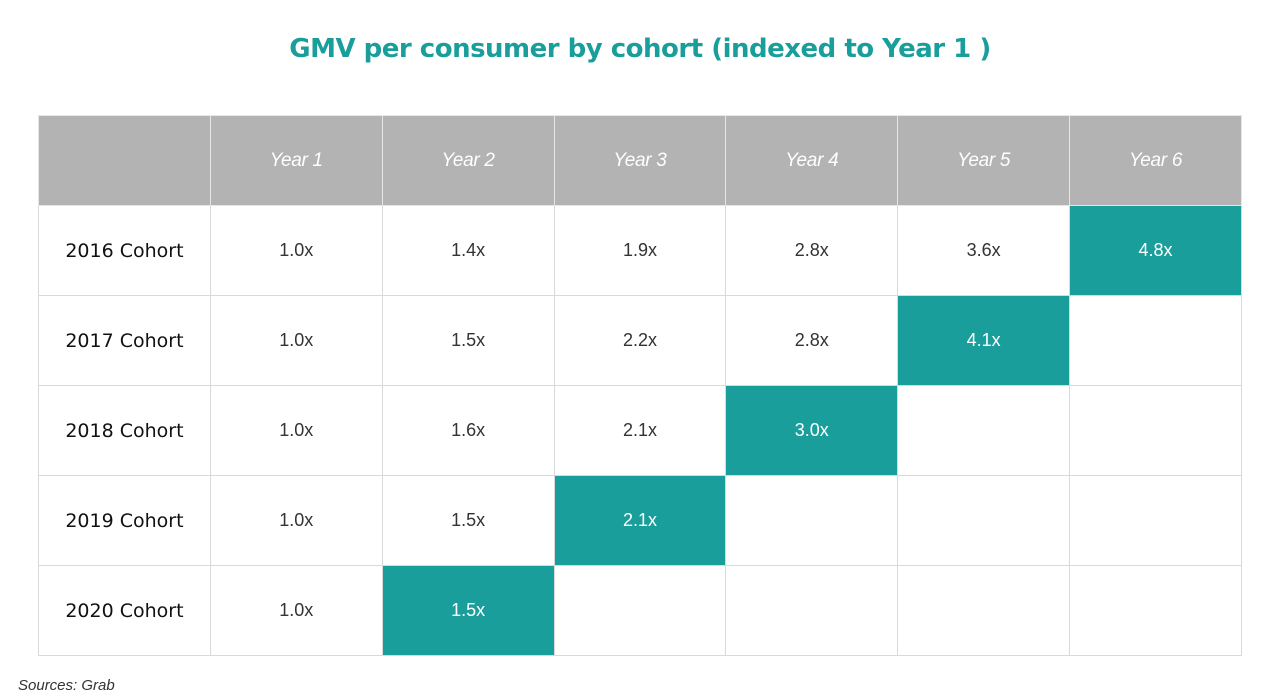 The width and height of the screenshot is (1280, 700). Describe the element at coordinates (984, 340) in the screenshot. I see `latest-value-cell: 4.1x` at that location.